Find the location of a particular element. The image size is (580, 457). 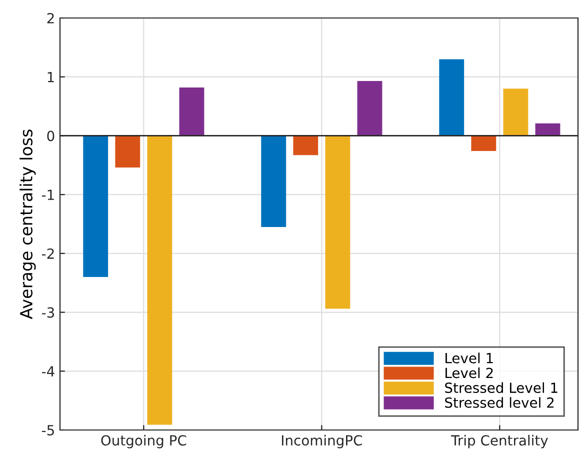

x-tick-label: Outgoing PC is located at coordinates (143, 441).